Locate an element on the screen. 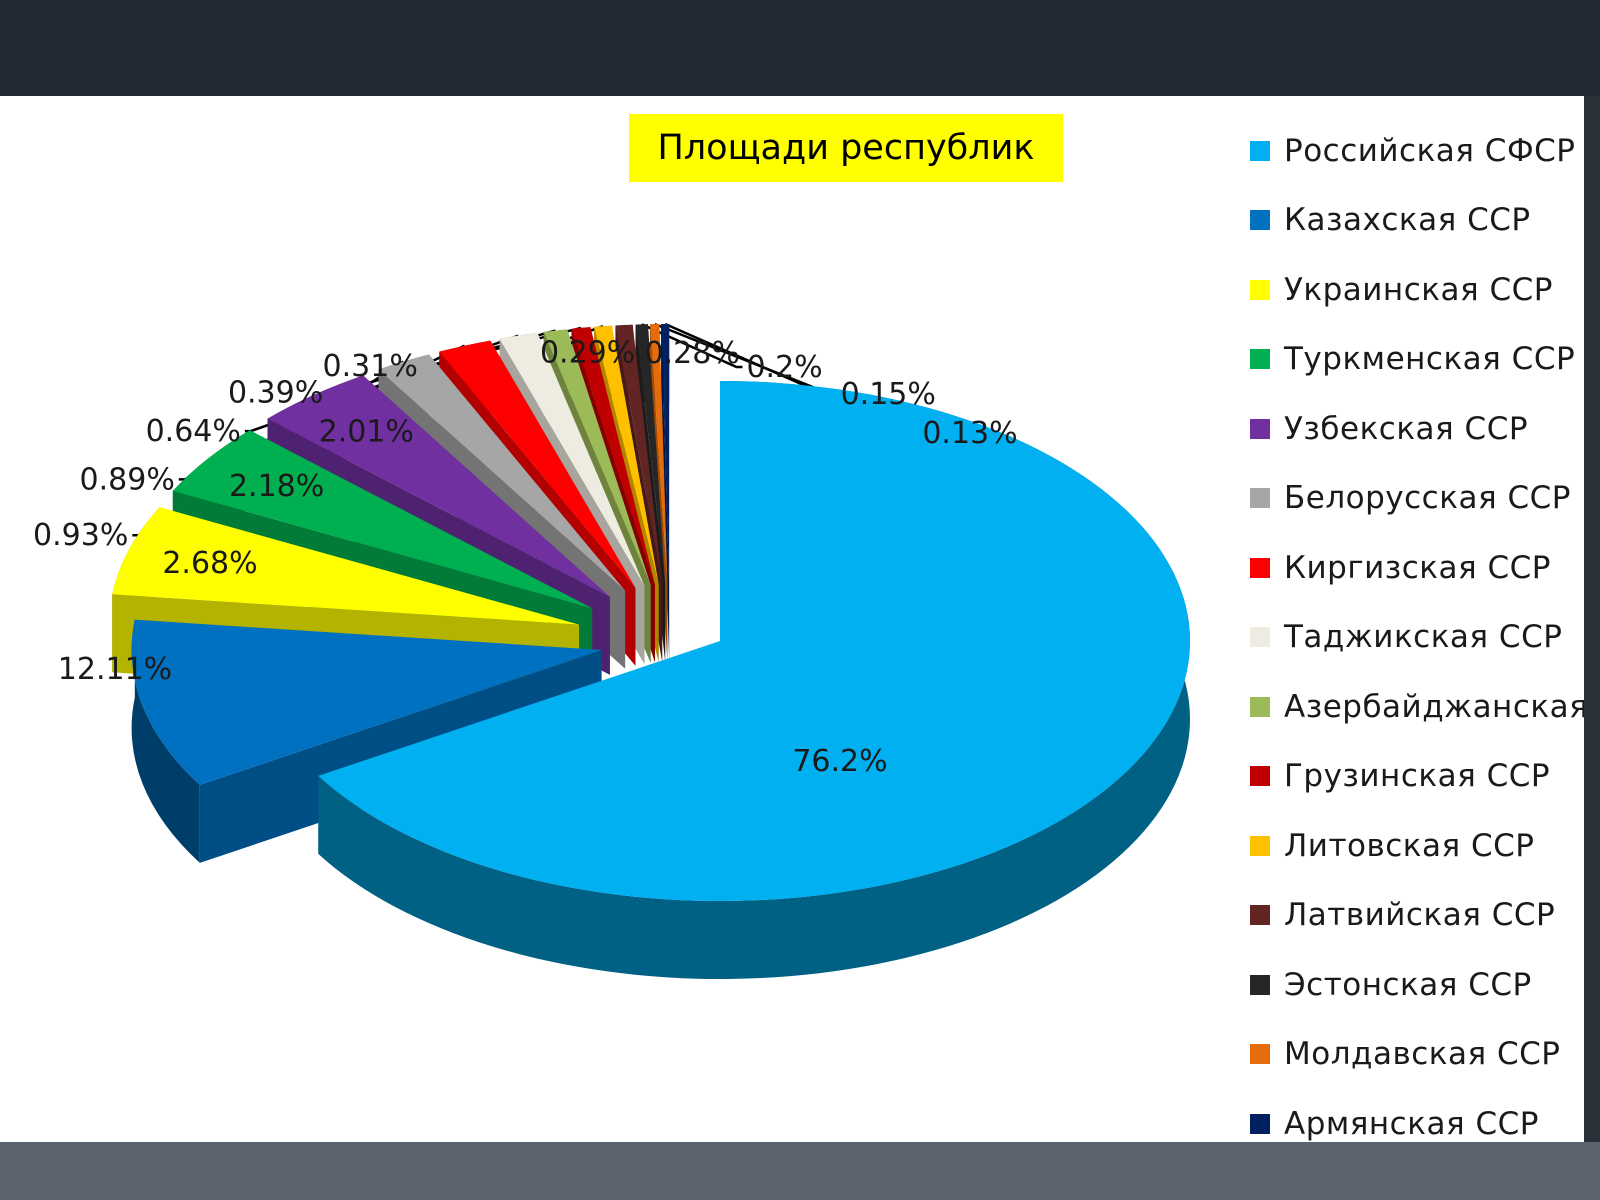 This screenshot has height=1200, width=1600. data-label-4: 2.01% is located at coordinates (366, 432).